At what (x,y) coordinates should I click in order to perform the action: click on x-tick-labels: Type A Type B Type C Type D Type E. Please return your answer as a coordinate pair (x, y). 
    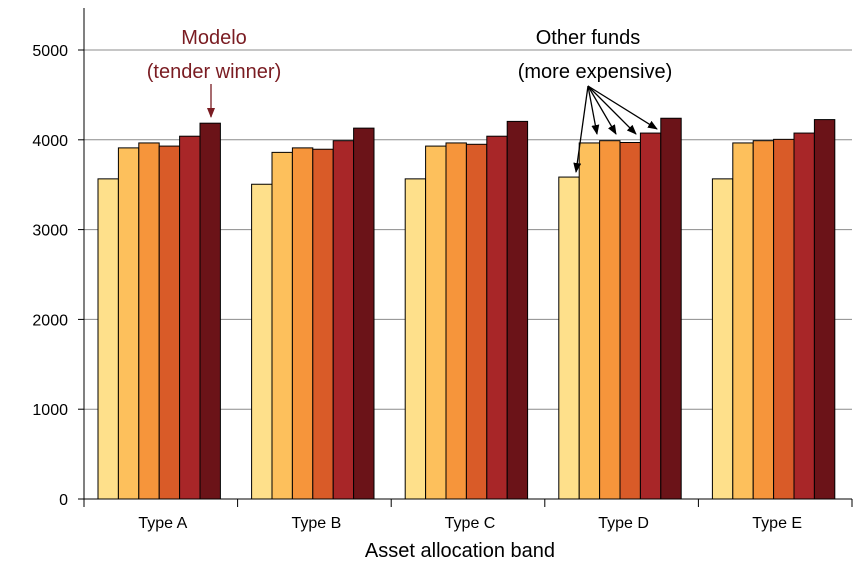
    Looking at the image, I should click on (470, 523).